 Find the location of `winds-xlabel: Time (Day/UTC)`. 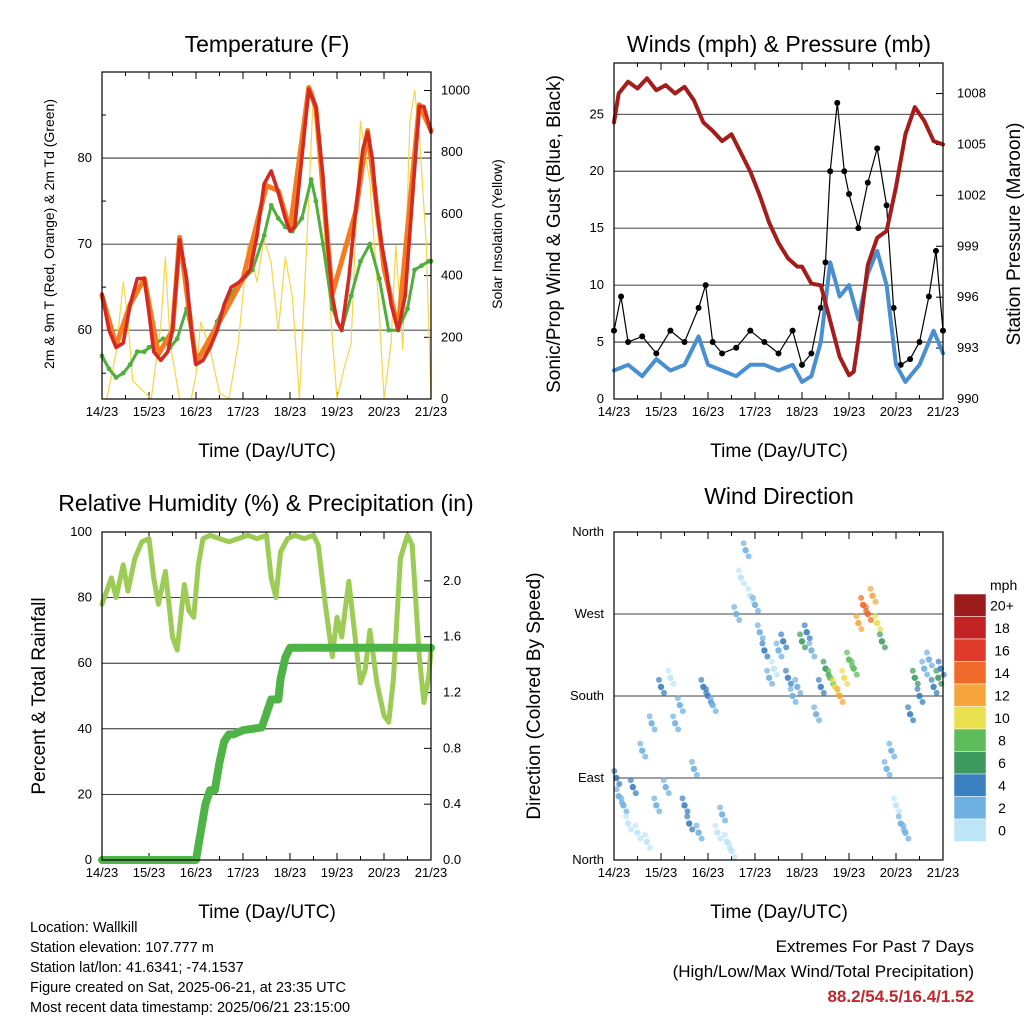

winds-xlabel: Time (Day/UTC) is located at coordinates (779, 451).